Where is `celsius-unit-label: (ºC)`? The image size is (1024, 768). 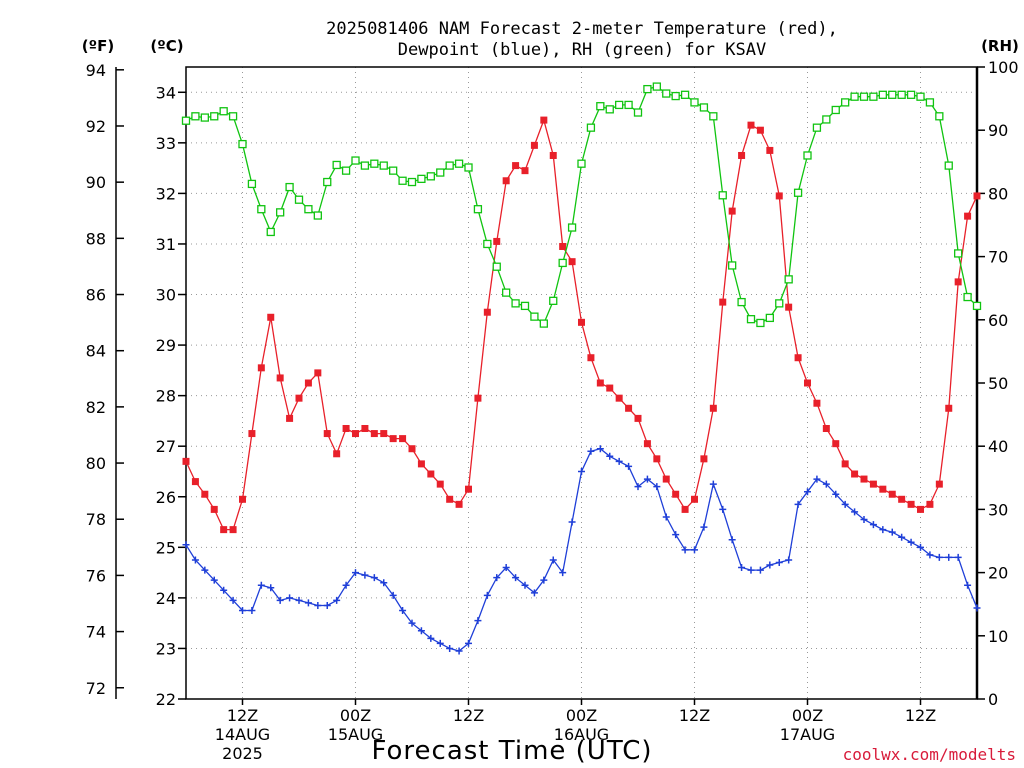 celsius-unit-label: (ºC) is located at coordinates (166, 46).